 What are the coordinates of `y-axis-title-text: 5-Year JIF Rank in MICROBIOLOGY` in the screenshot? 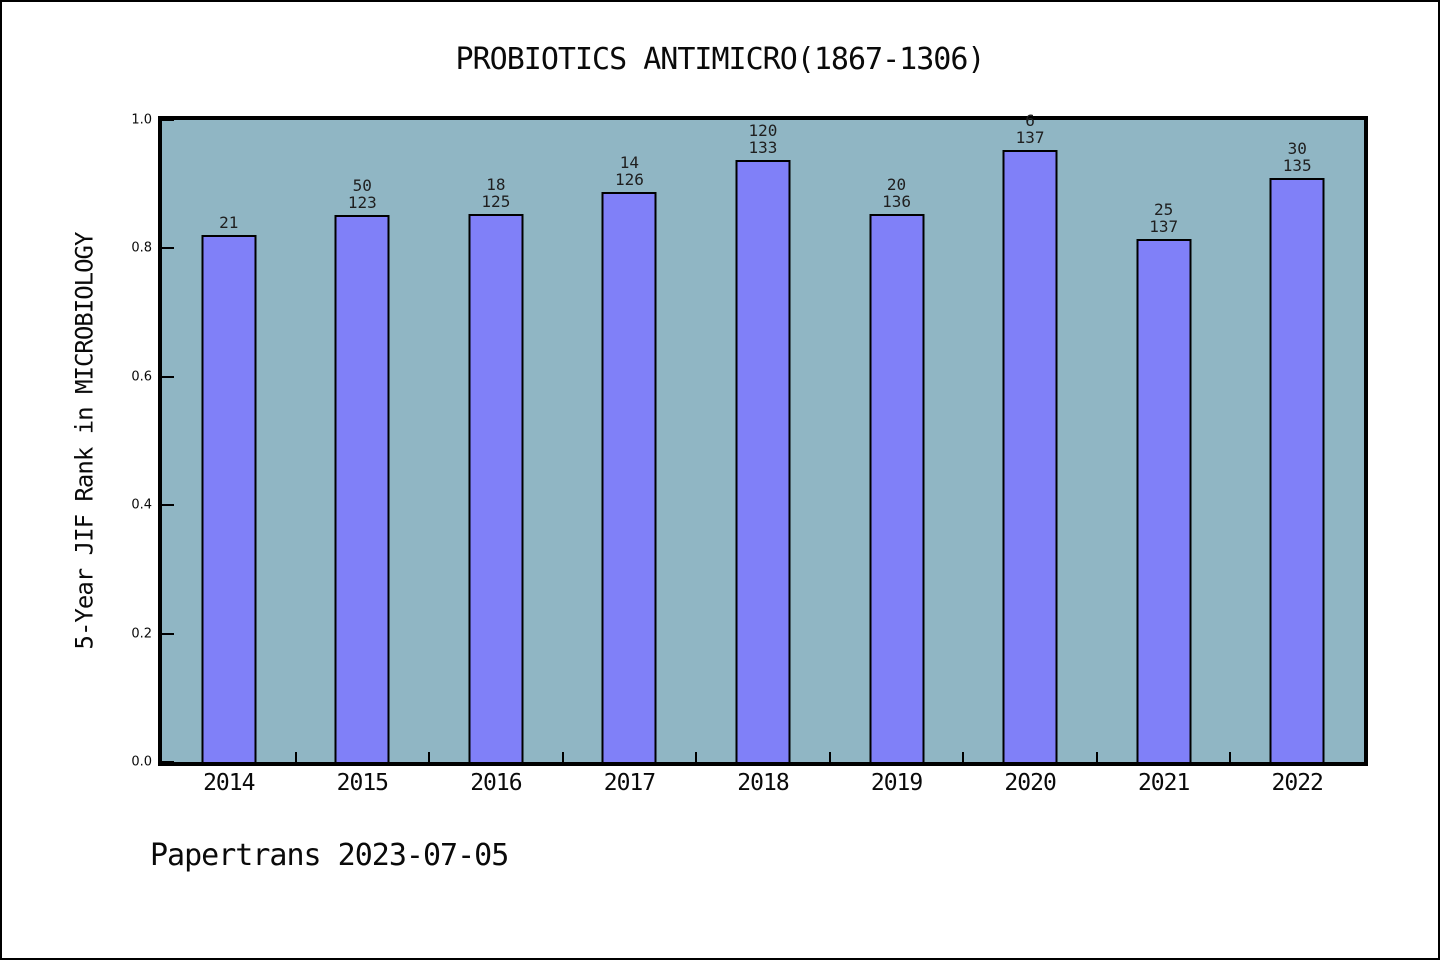 It's located at (84, 441).